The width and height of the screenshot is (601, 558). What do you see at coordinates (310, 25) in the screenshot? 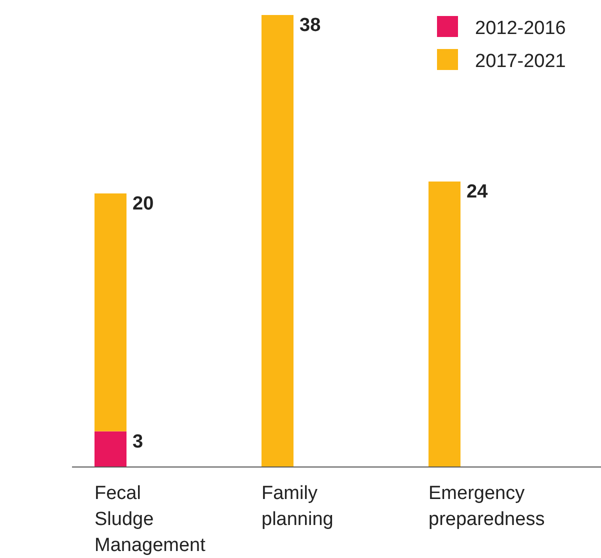
I see `data-label: 38` at bounding box center [310, 25].